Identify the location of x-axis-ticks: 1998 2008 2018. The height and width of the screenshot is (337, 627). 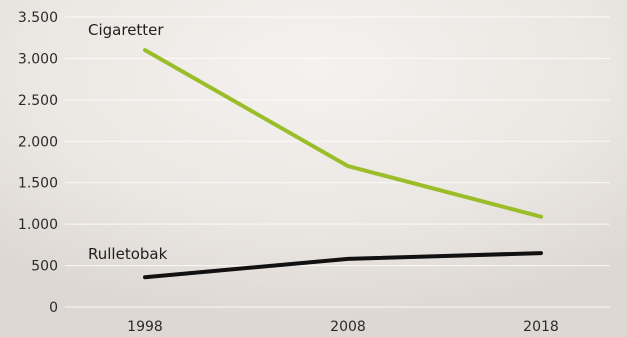
(343, 327).